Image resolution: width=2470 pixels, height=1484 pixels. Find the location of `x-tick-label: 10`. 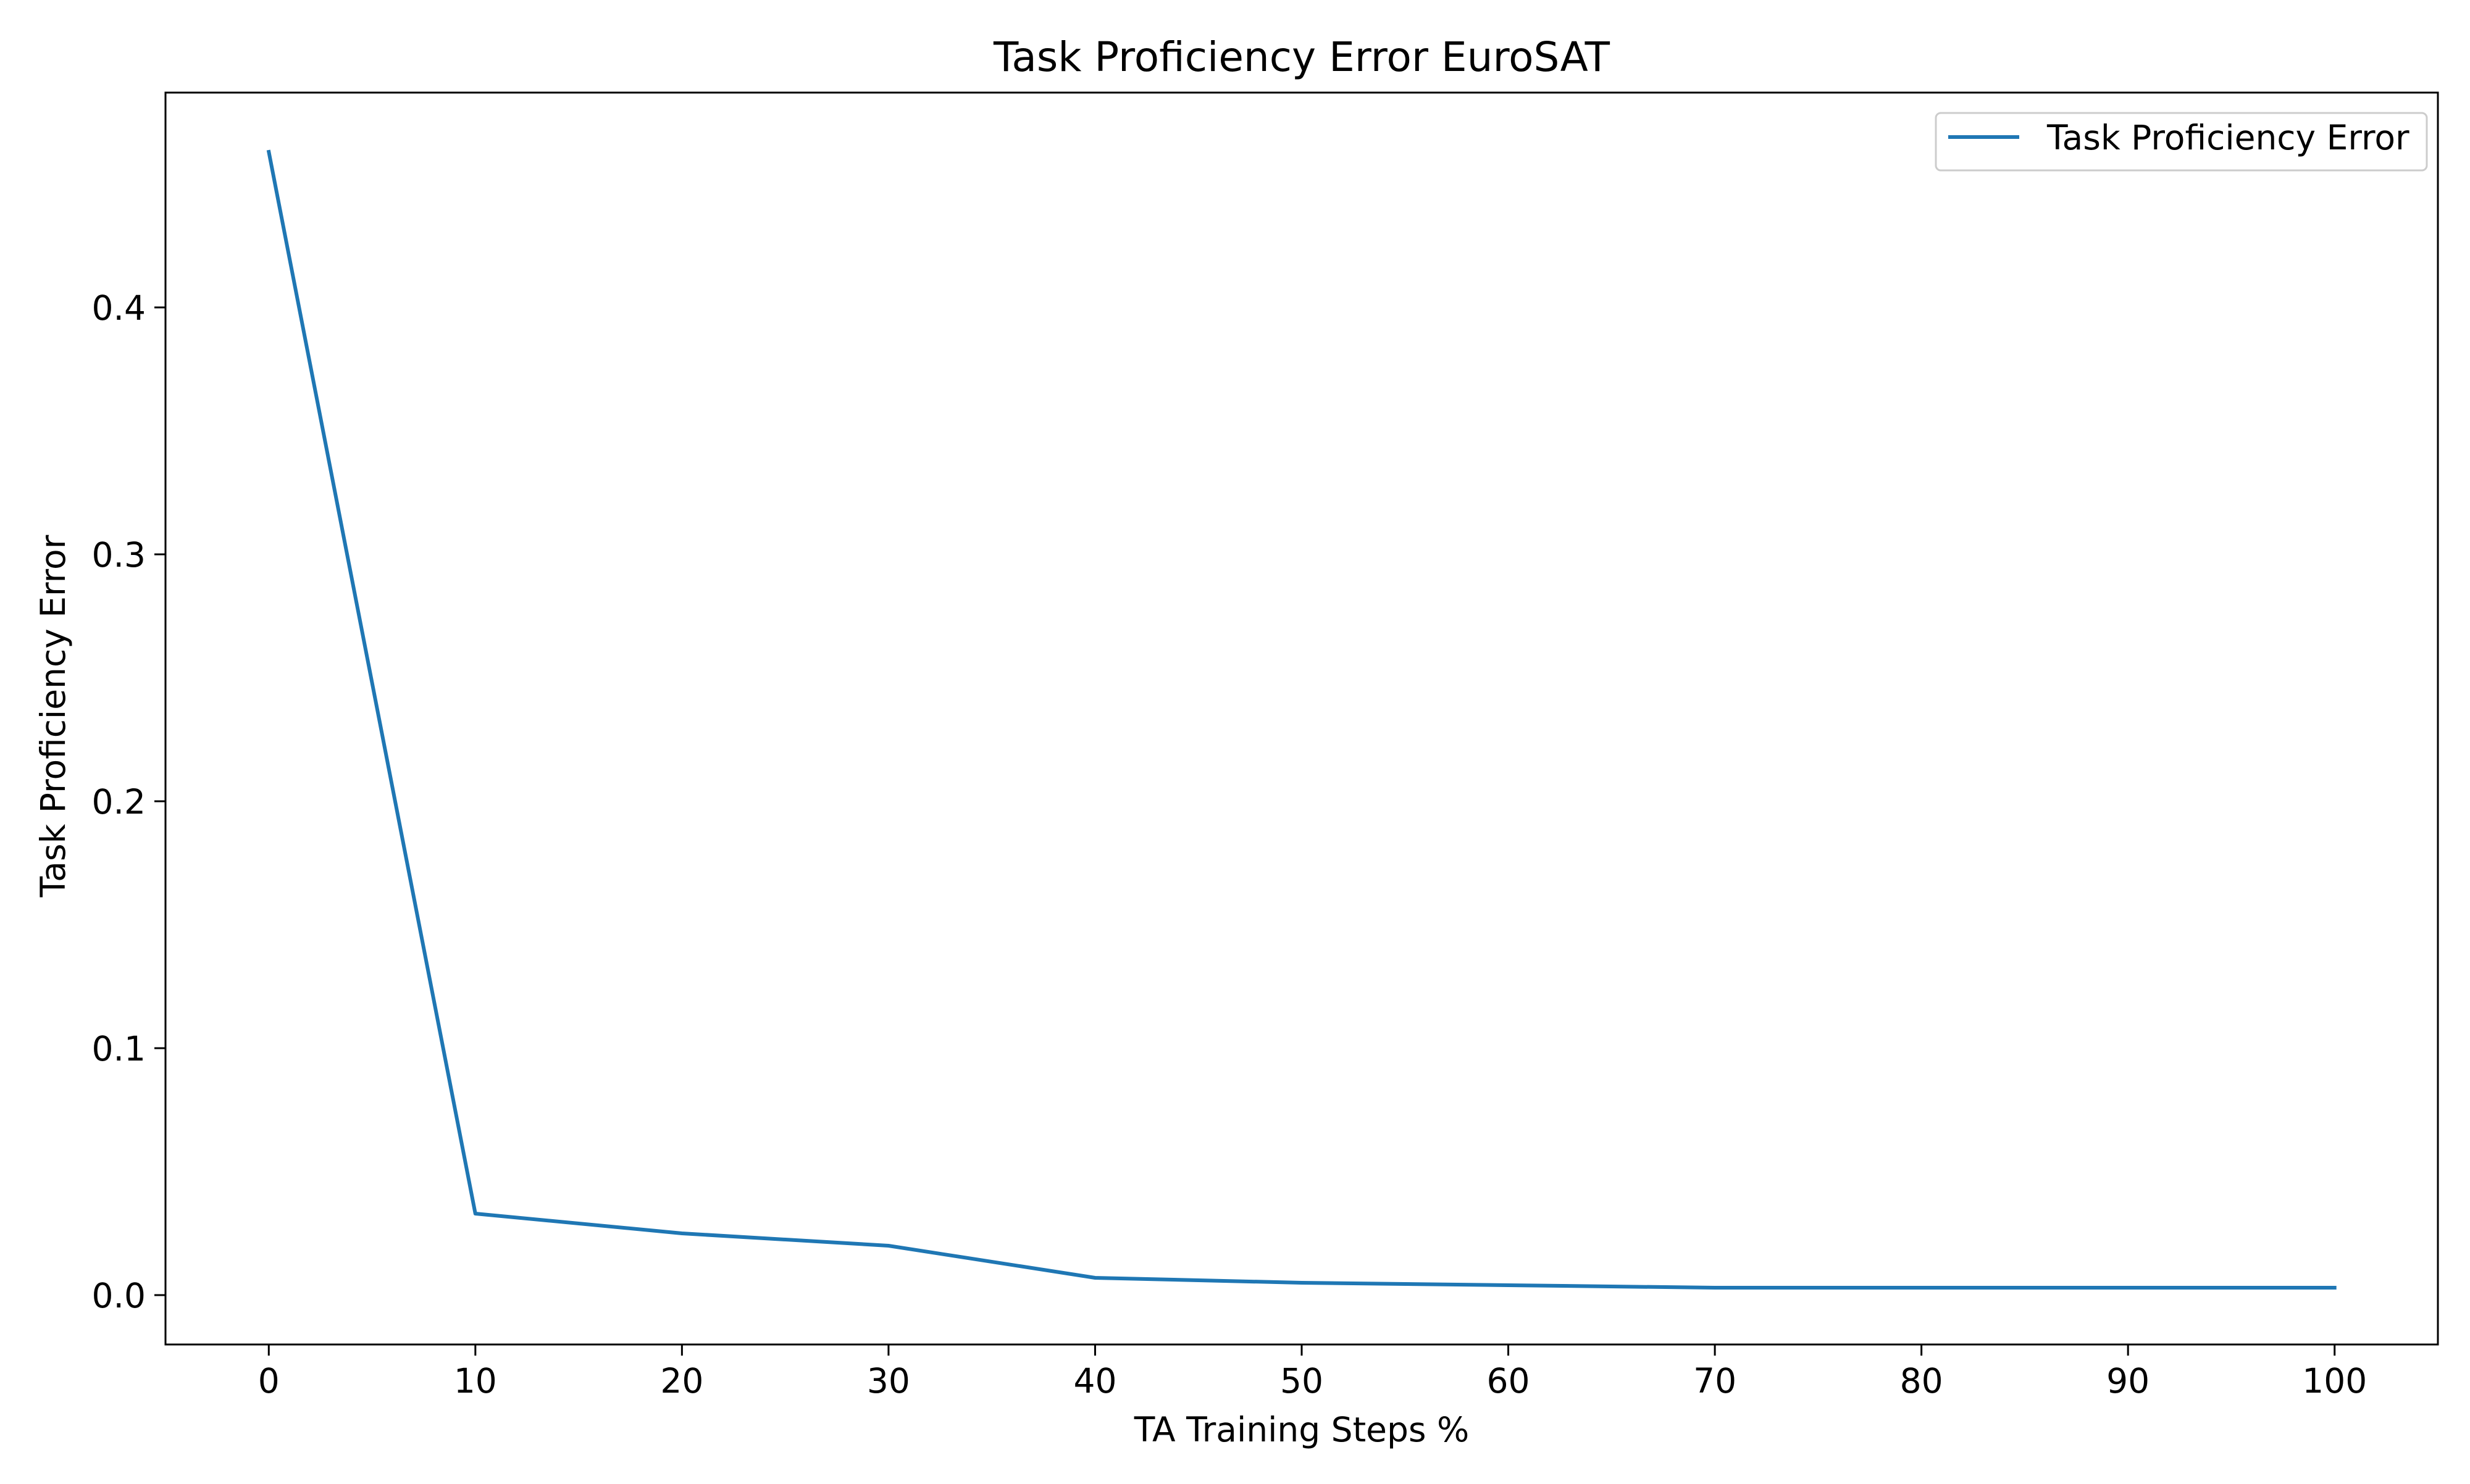

x-tick-label: 10 is located at coordinates (475, 1381).